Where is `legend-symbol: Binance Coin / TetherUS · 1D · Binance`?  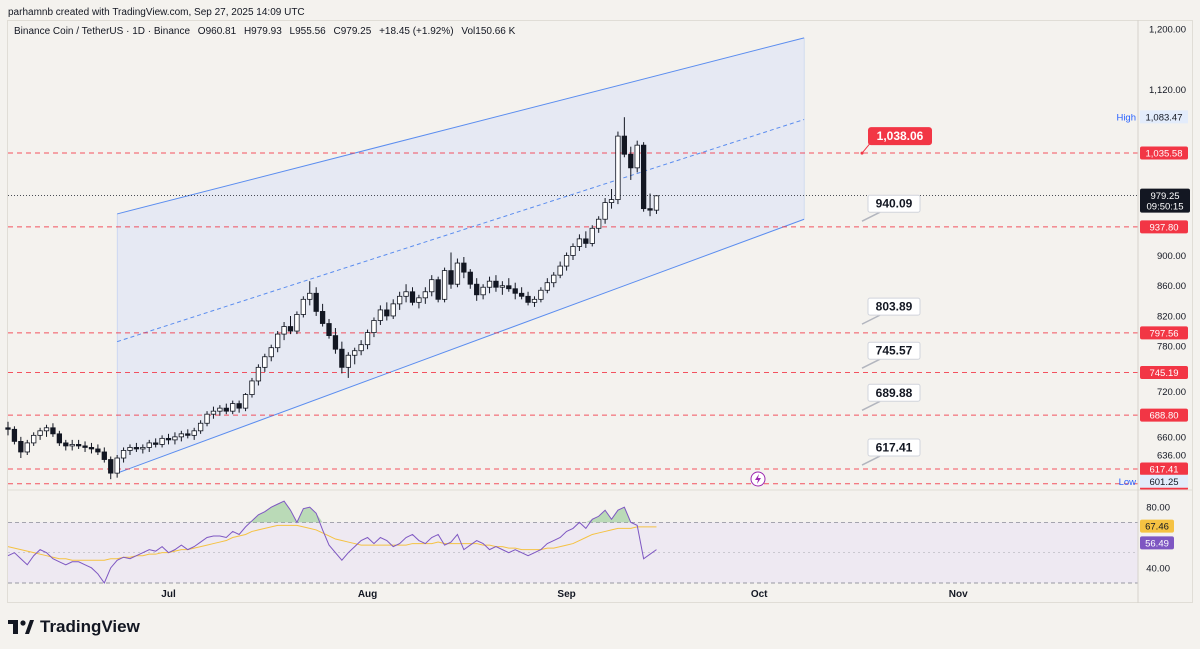
legend-symbol: Binance Coin / TetherUS · 1D · Binance is located at coordinates (102, 31).